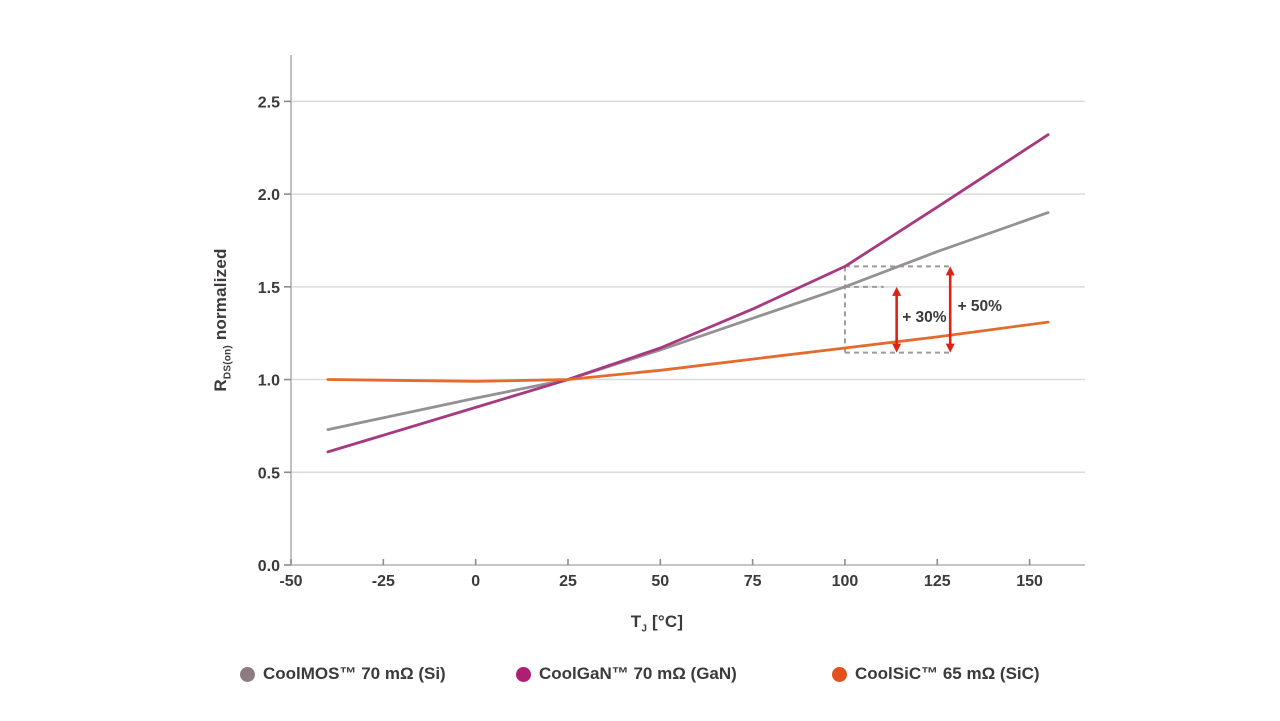 This screenshot has height=721, width=1280. What do you see at coordinates (269, 566) in the screenshot?
I see `y-tick-label: 0.0` at bounding box center [269, 566].